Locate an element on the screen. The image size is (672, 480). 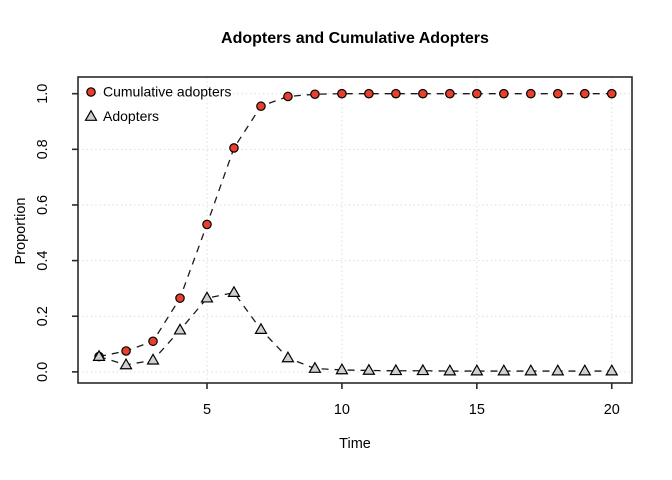
x-axis-label: Time is located at coordinates (355, 444).